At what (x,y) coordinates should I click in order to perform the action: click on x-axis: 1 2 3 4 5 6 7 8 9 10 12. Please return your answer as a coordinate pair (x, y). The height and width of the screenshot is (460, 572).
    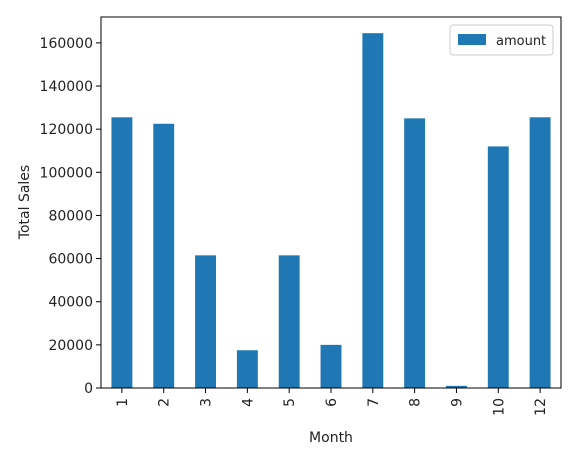
    Looking at the image, I should click on (332, 402).